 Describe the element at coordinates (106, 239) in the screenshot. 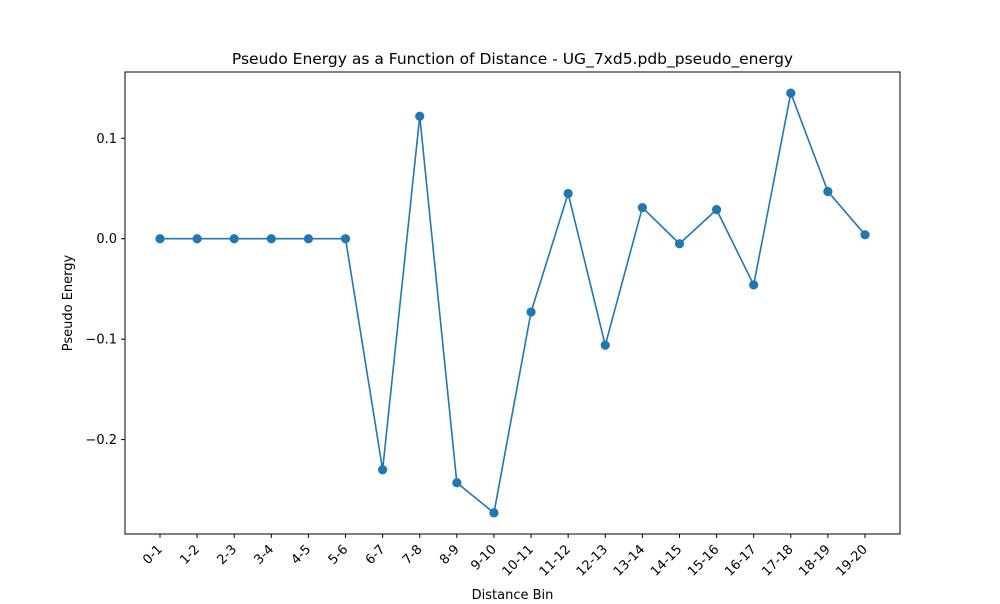

I see `y-tick-label: 0.0` at that location.